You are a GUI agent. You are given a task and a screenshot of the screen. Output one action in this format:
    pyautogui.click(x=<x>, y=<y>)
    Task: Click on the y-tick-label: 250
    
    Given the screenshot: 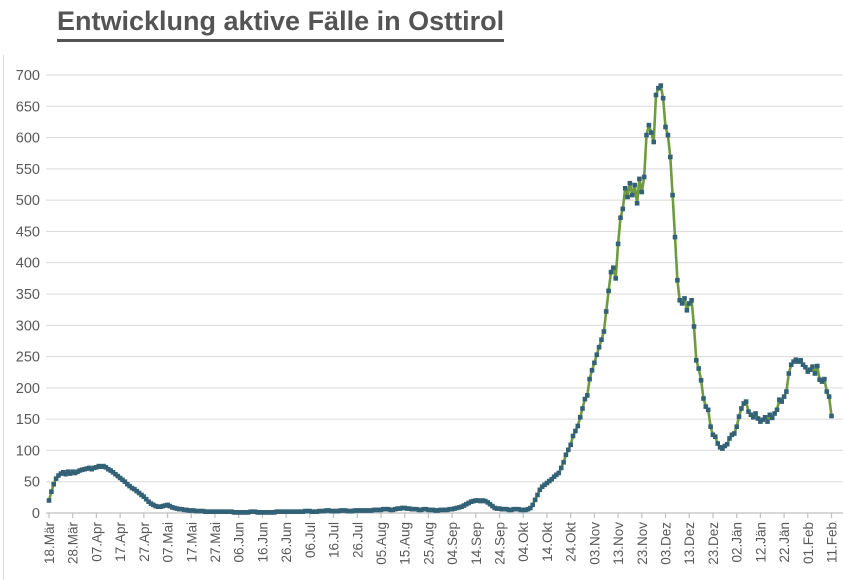 What is the action you would take?
    pyautogui.click(x=28, y=358)
    